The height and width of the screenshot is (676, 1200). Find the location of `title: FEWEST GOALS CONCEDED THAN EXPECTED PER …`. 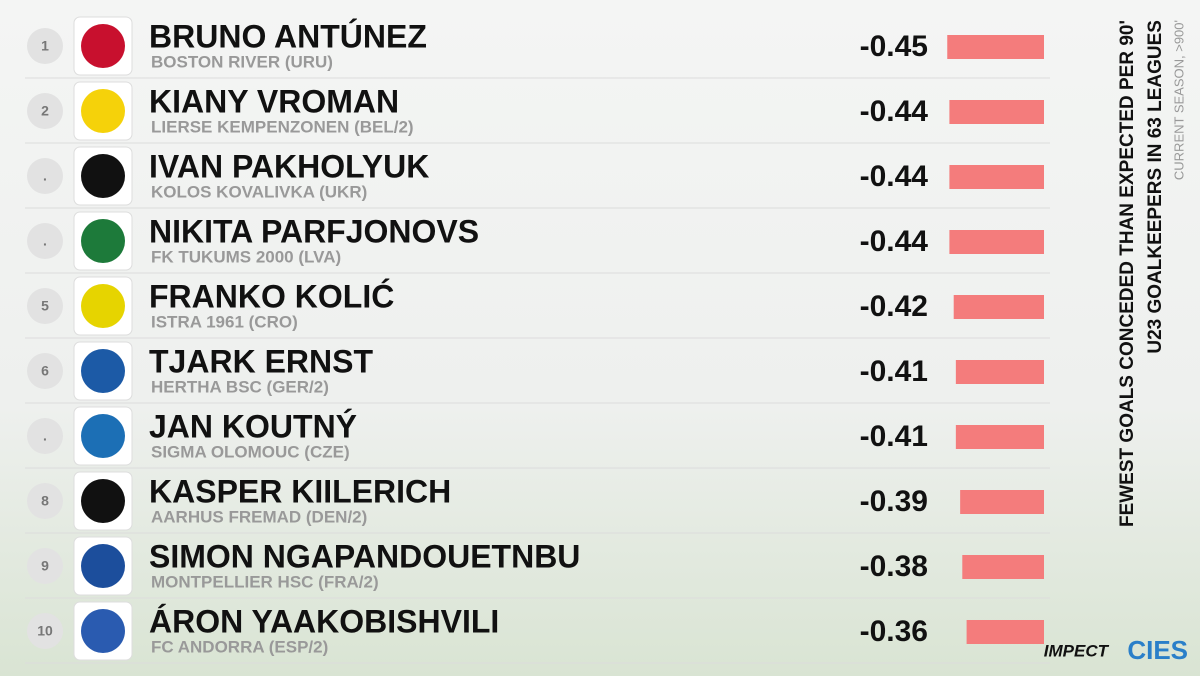

title: FEWEST GOALS CONCEDED THAN EXPECTED PER … is located at coordinates (1127, 273).